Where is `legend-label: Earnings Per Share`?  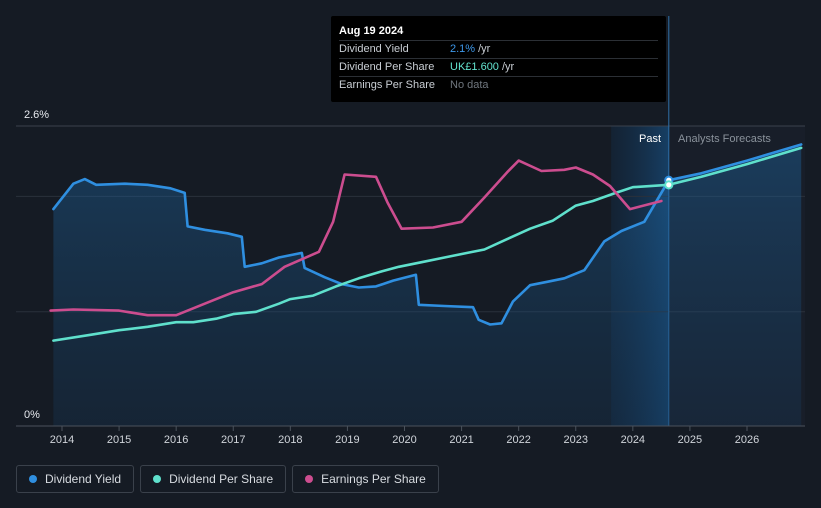 legend-label: Earnings Per Share is located at coordinates (373, 479).